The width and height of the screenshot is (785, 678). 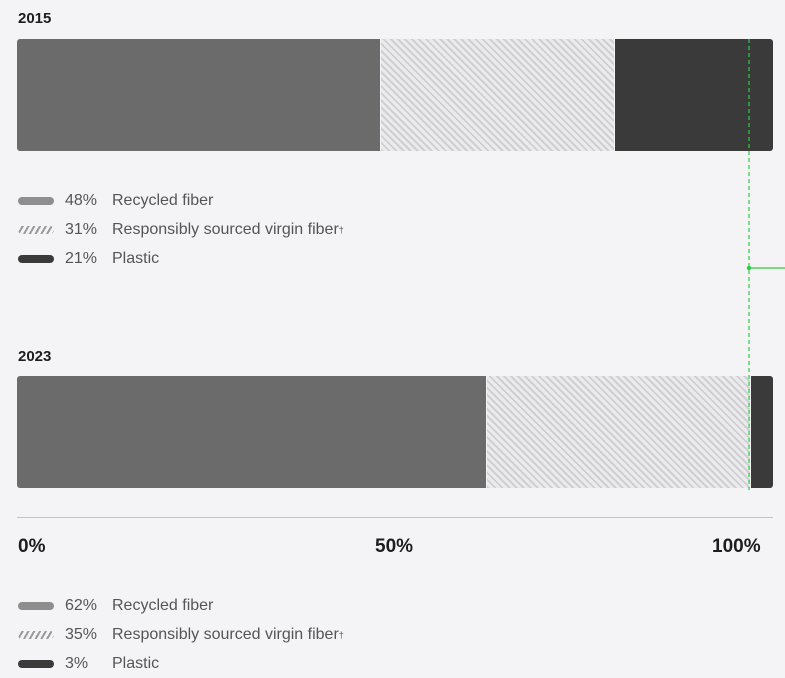 What do you see at coordinates (761, 432) in the screenshot?
I see `bar-segment-2023-plastic` at bounding box center [761, 432].